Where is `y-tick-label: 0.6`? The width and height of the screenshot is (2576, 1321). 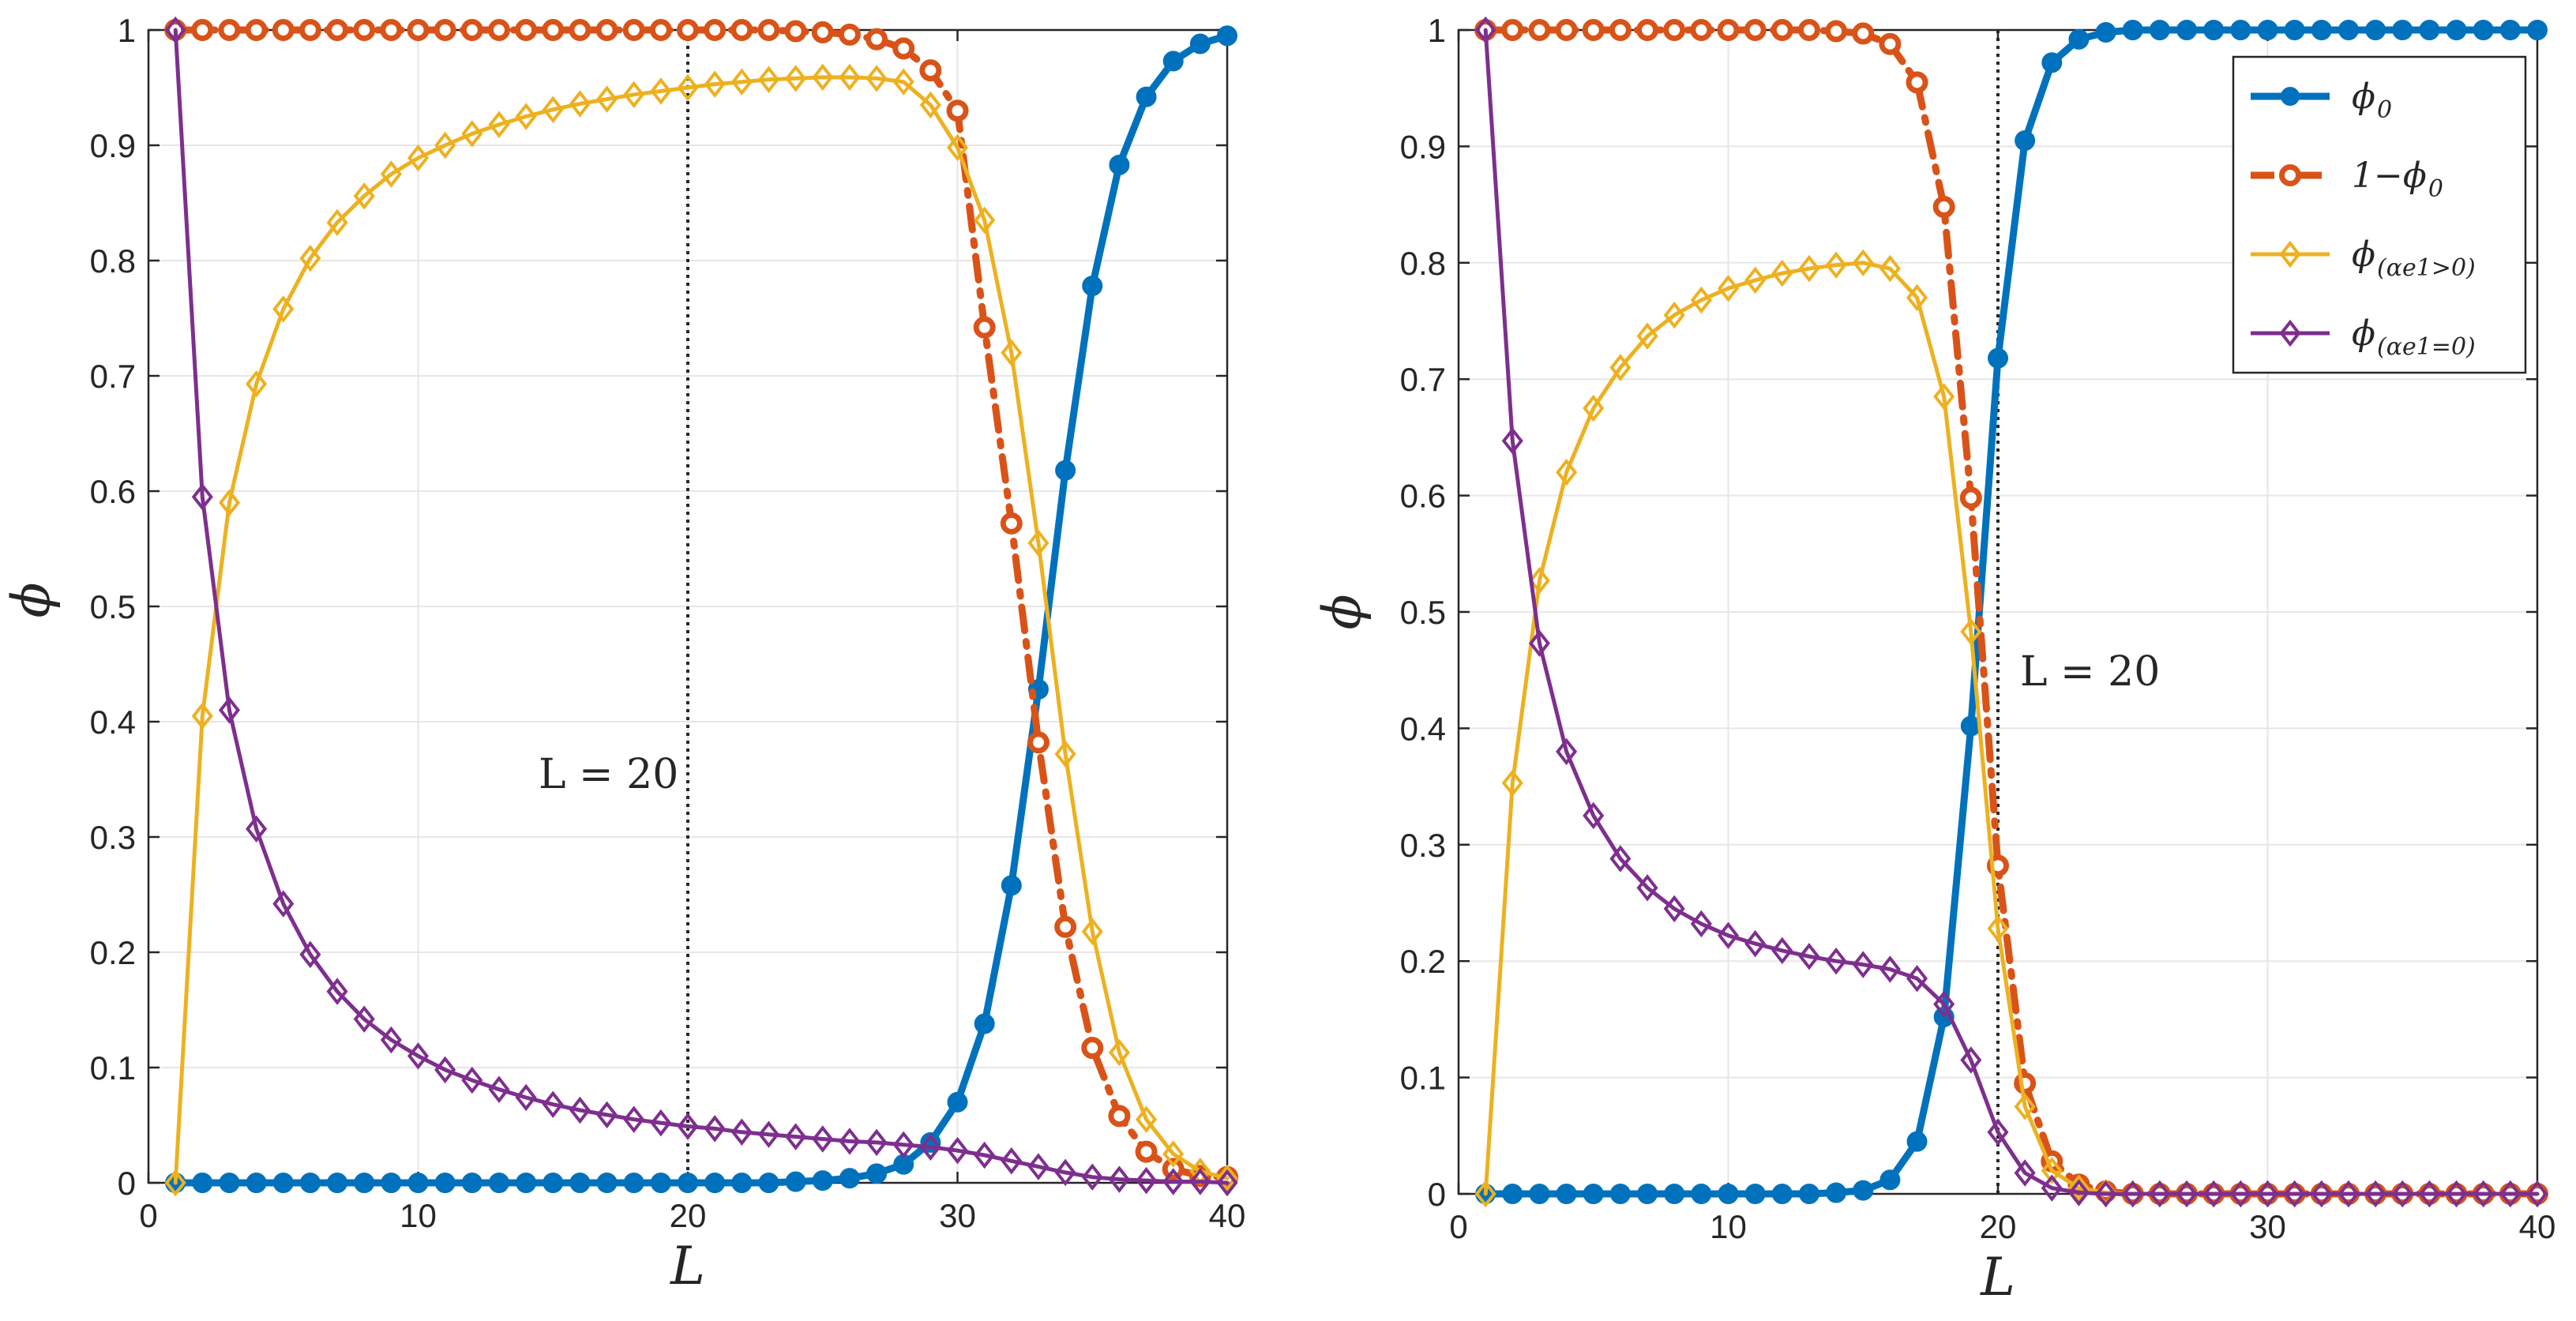
y-tick-label: 0.6 is located at coordinates (113, 491).